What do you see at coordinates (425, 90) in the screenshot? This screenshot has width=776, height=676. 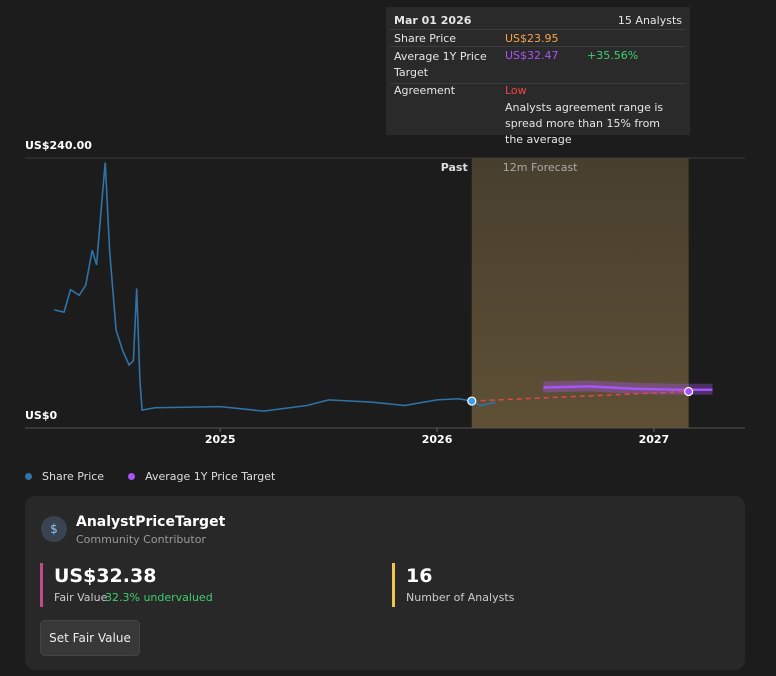 I see `tooltip-label: Agreement` at bounding box center [425, 90].